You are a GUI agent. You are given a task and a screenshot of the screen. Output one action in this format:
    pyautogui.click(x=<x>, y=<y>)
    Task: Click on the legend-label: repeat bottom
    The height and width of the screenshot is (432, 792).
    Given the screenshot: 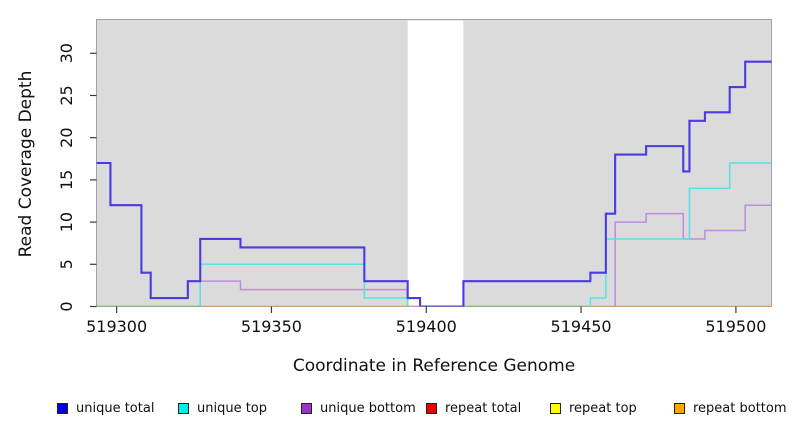 What is the action you would take?
    pyautogui.click(x=740, y=408)
    